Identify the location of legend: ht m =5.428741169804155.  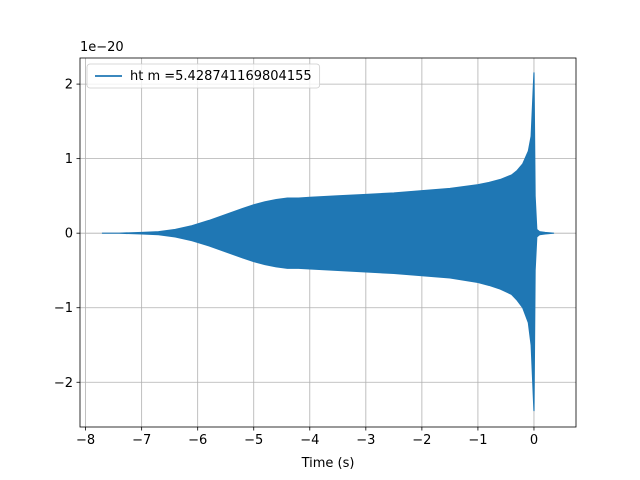
(203, 76).